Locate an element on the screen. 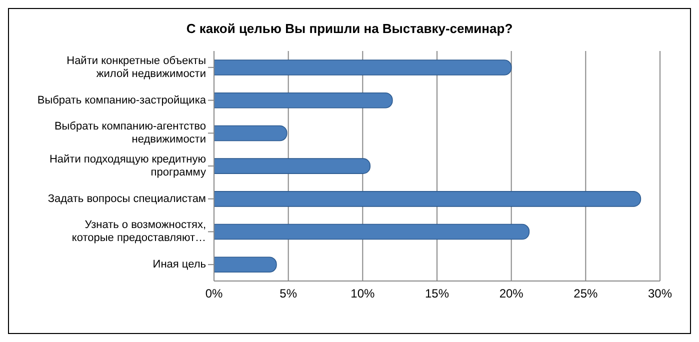 The image size is (699, 342). x-tick-label: 25% is located at coordinates (586, 293).